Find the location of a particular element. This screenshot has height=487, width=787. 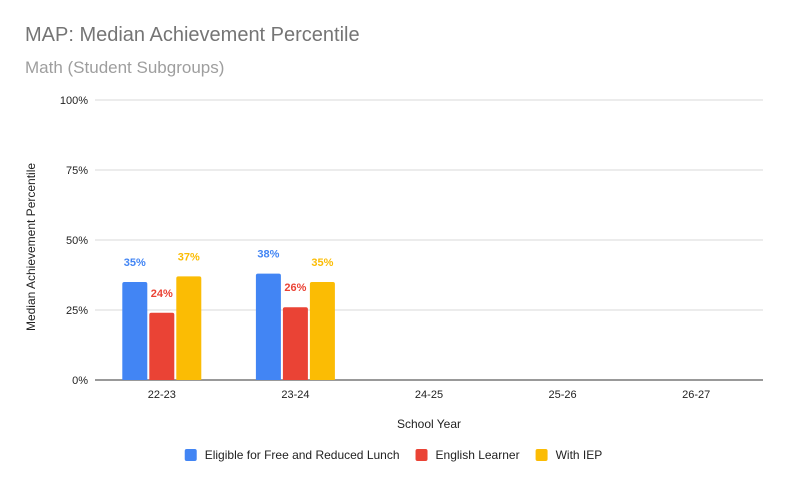

data-label: 38% is located at coordinates (268, 255).